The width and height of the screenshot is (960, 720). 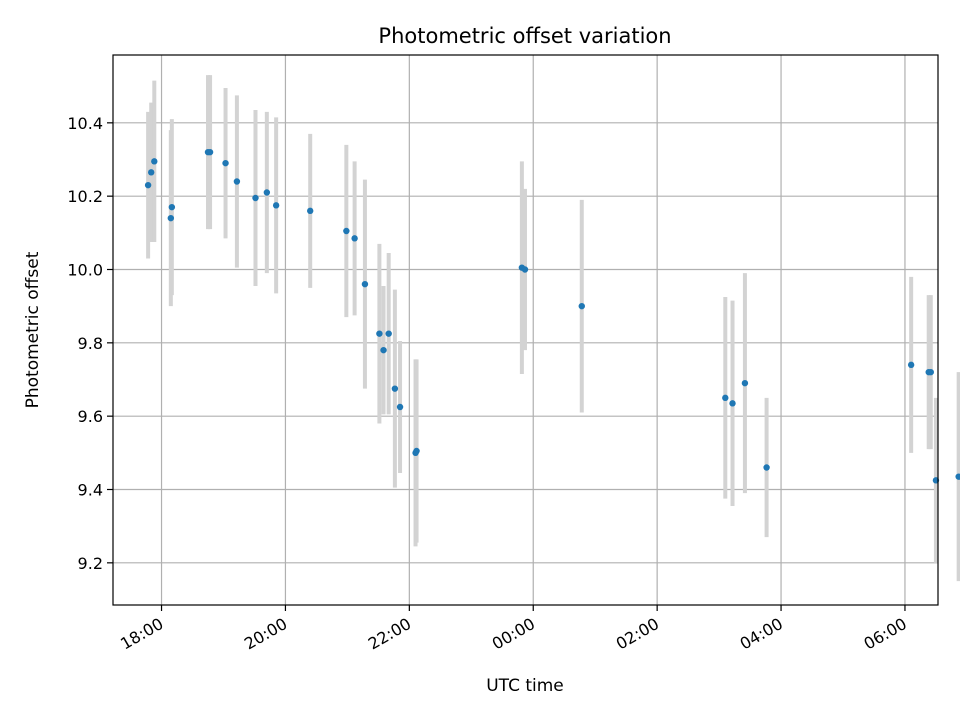 I want to click on y-axis-ticks: 9.2 9.4 9.6 9.8 10.0 10.2 10.4, so click(x=90, y=343).